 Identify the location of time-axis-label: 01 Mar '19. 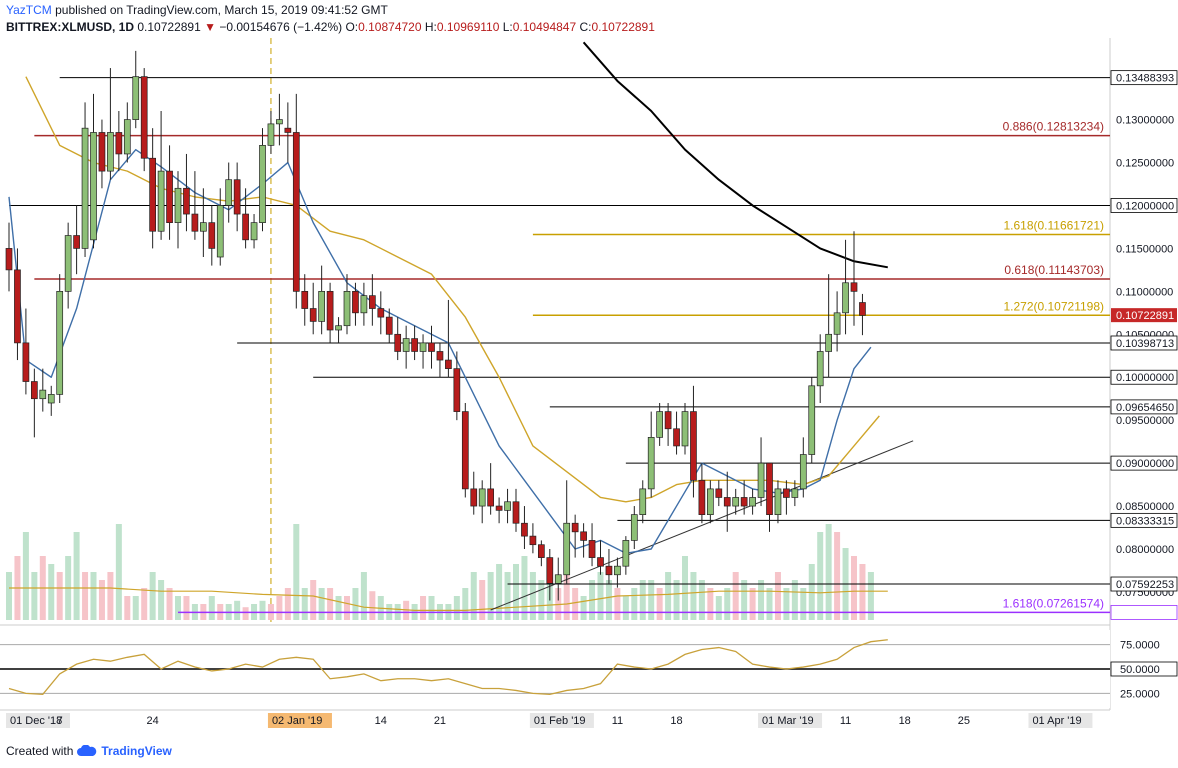
(788, 721).